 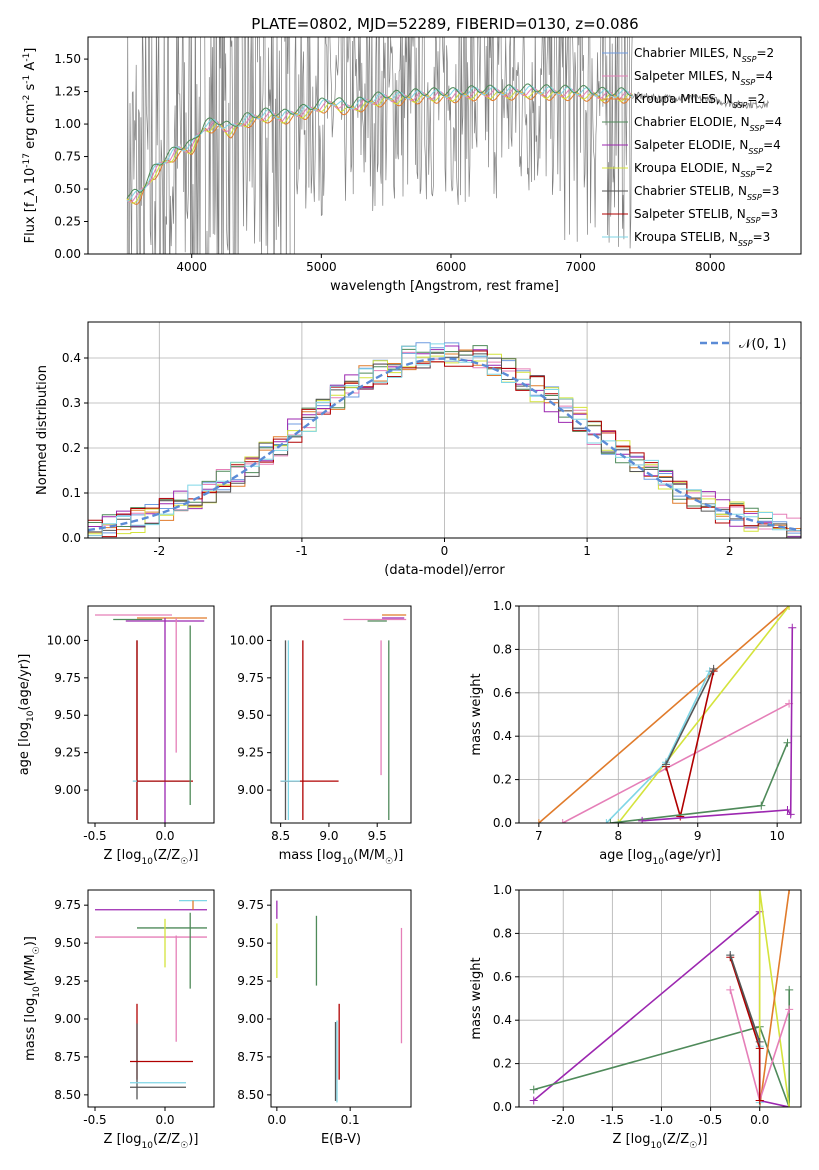 I want to click on label-part: Chabrier STELIB, N, so click(x=690, y=191).